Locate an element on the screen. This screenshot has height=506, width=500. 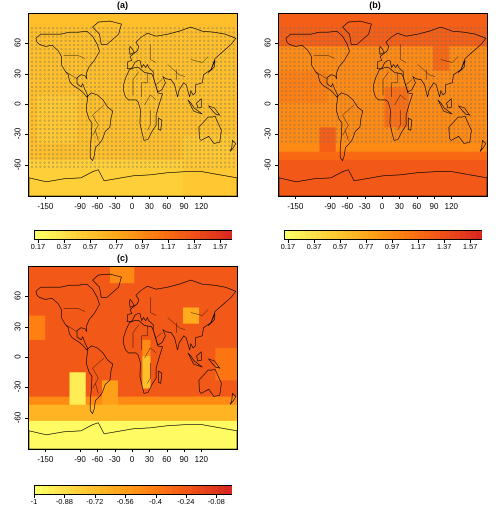
colorbar-tick-label: 1.57 is located at coordinates (470, 246).